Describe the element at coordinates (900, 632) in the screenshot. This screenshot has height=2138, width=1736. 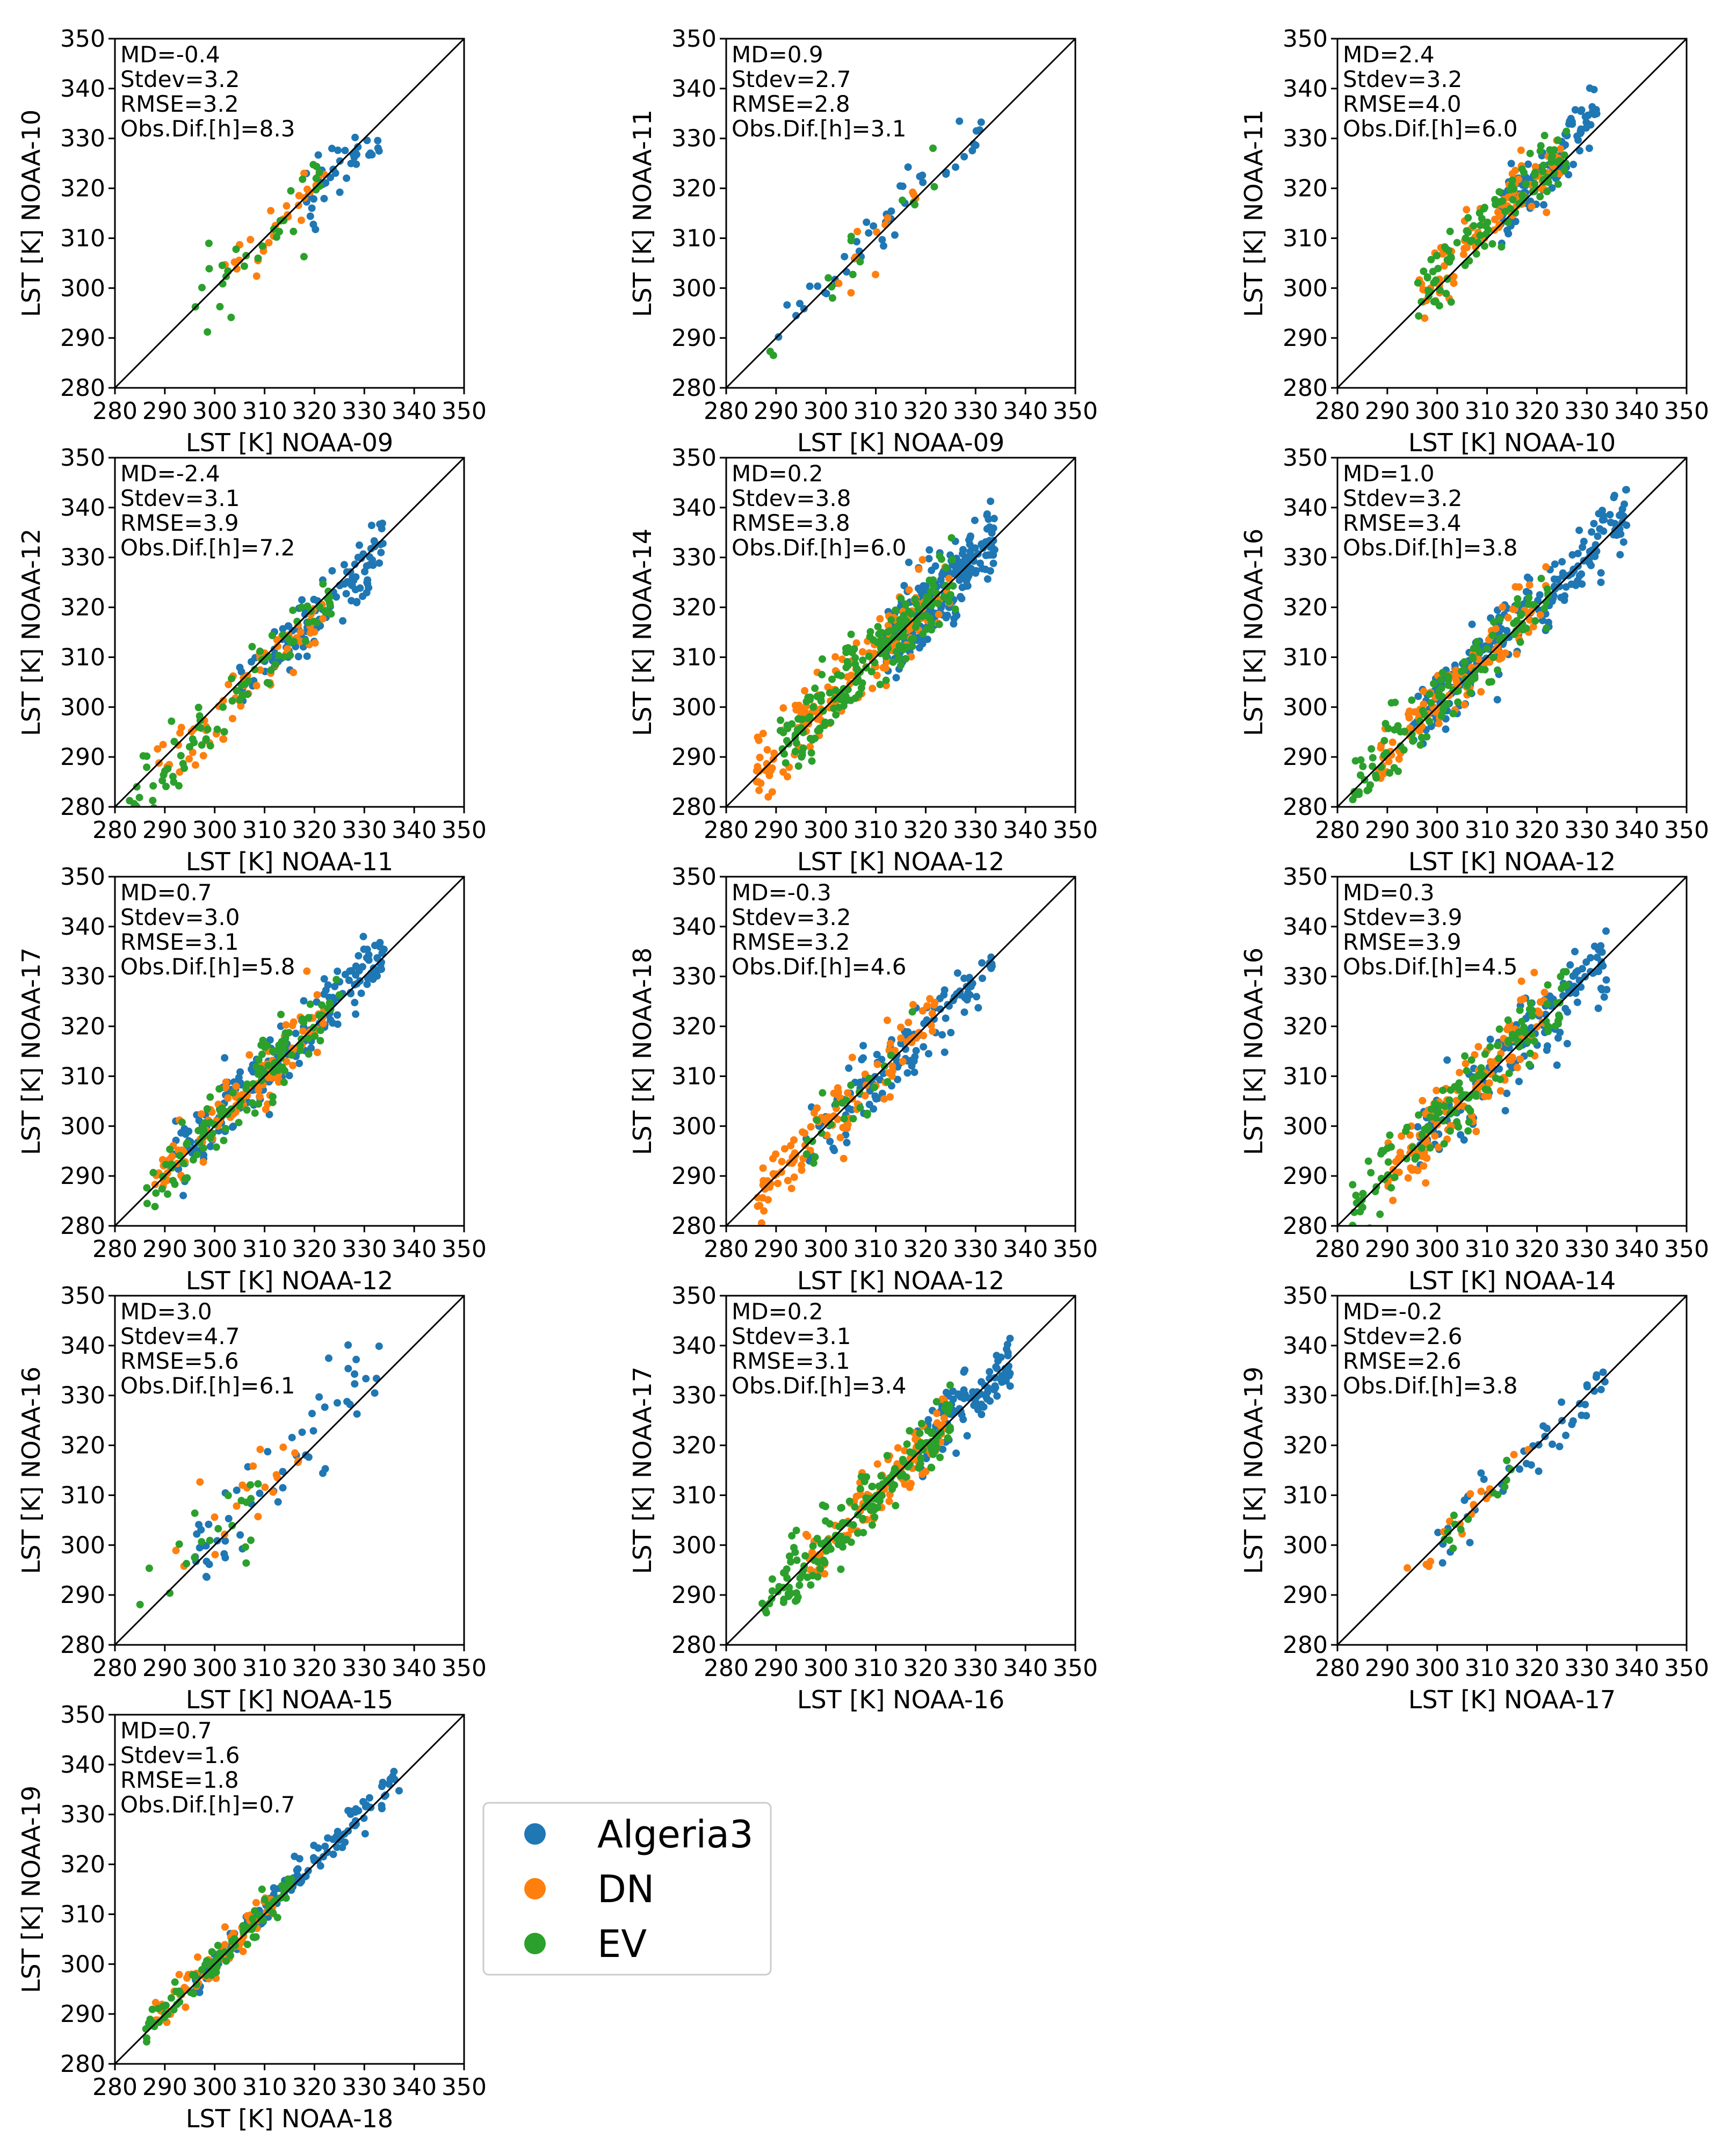
I see `plot-frame` at that location.